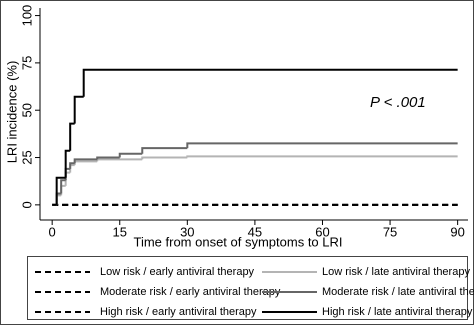 The height and width of the screenshot is (325, 474). What do you see at coordinates (26, 63) in the screenshot?
I see `y-tick-label: 75` at bounding box center [26, 63].